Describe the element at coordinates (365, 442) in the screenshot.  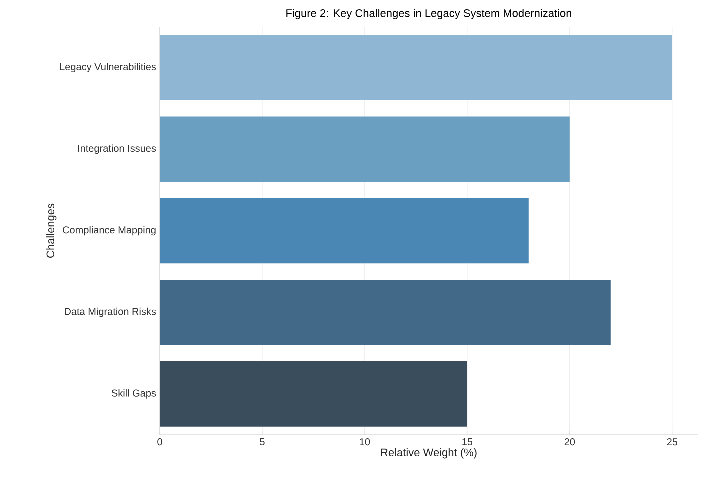
I see `x-tick-label: 10` at that location.